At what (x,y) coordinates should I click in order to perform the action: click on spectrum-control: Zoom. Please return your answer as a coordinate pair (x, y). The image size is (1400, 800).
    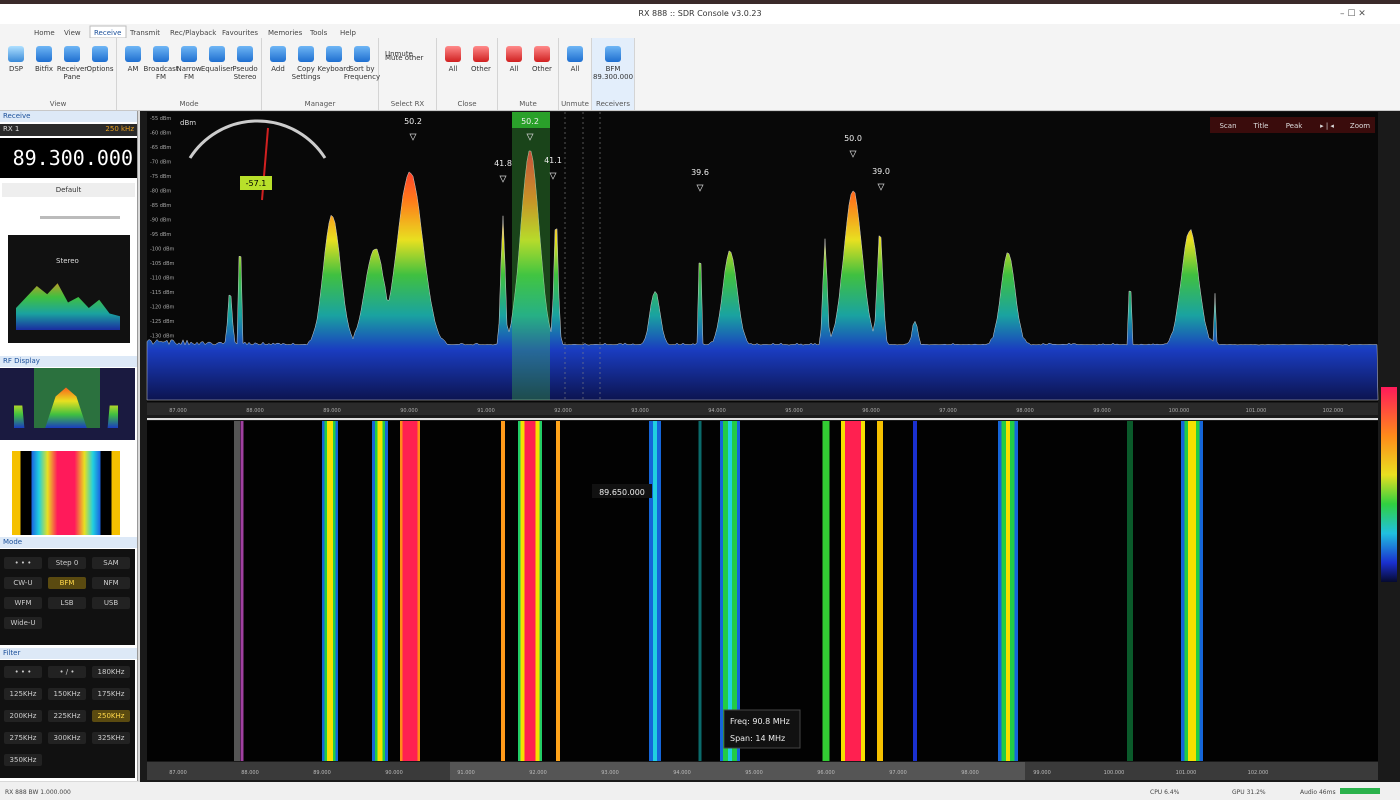
    Looking at the image, I should click on (1360, 126).